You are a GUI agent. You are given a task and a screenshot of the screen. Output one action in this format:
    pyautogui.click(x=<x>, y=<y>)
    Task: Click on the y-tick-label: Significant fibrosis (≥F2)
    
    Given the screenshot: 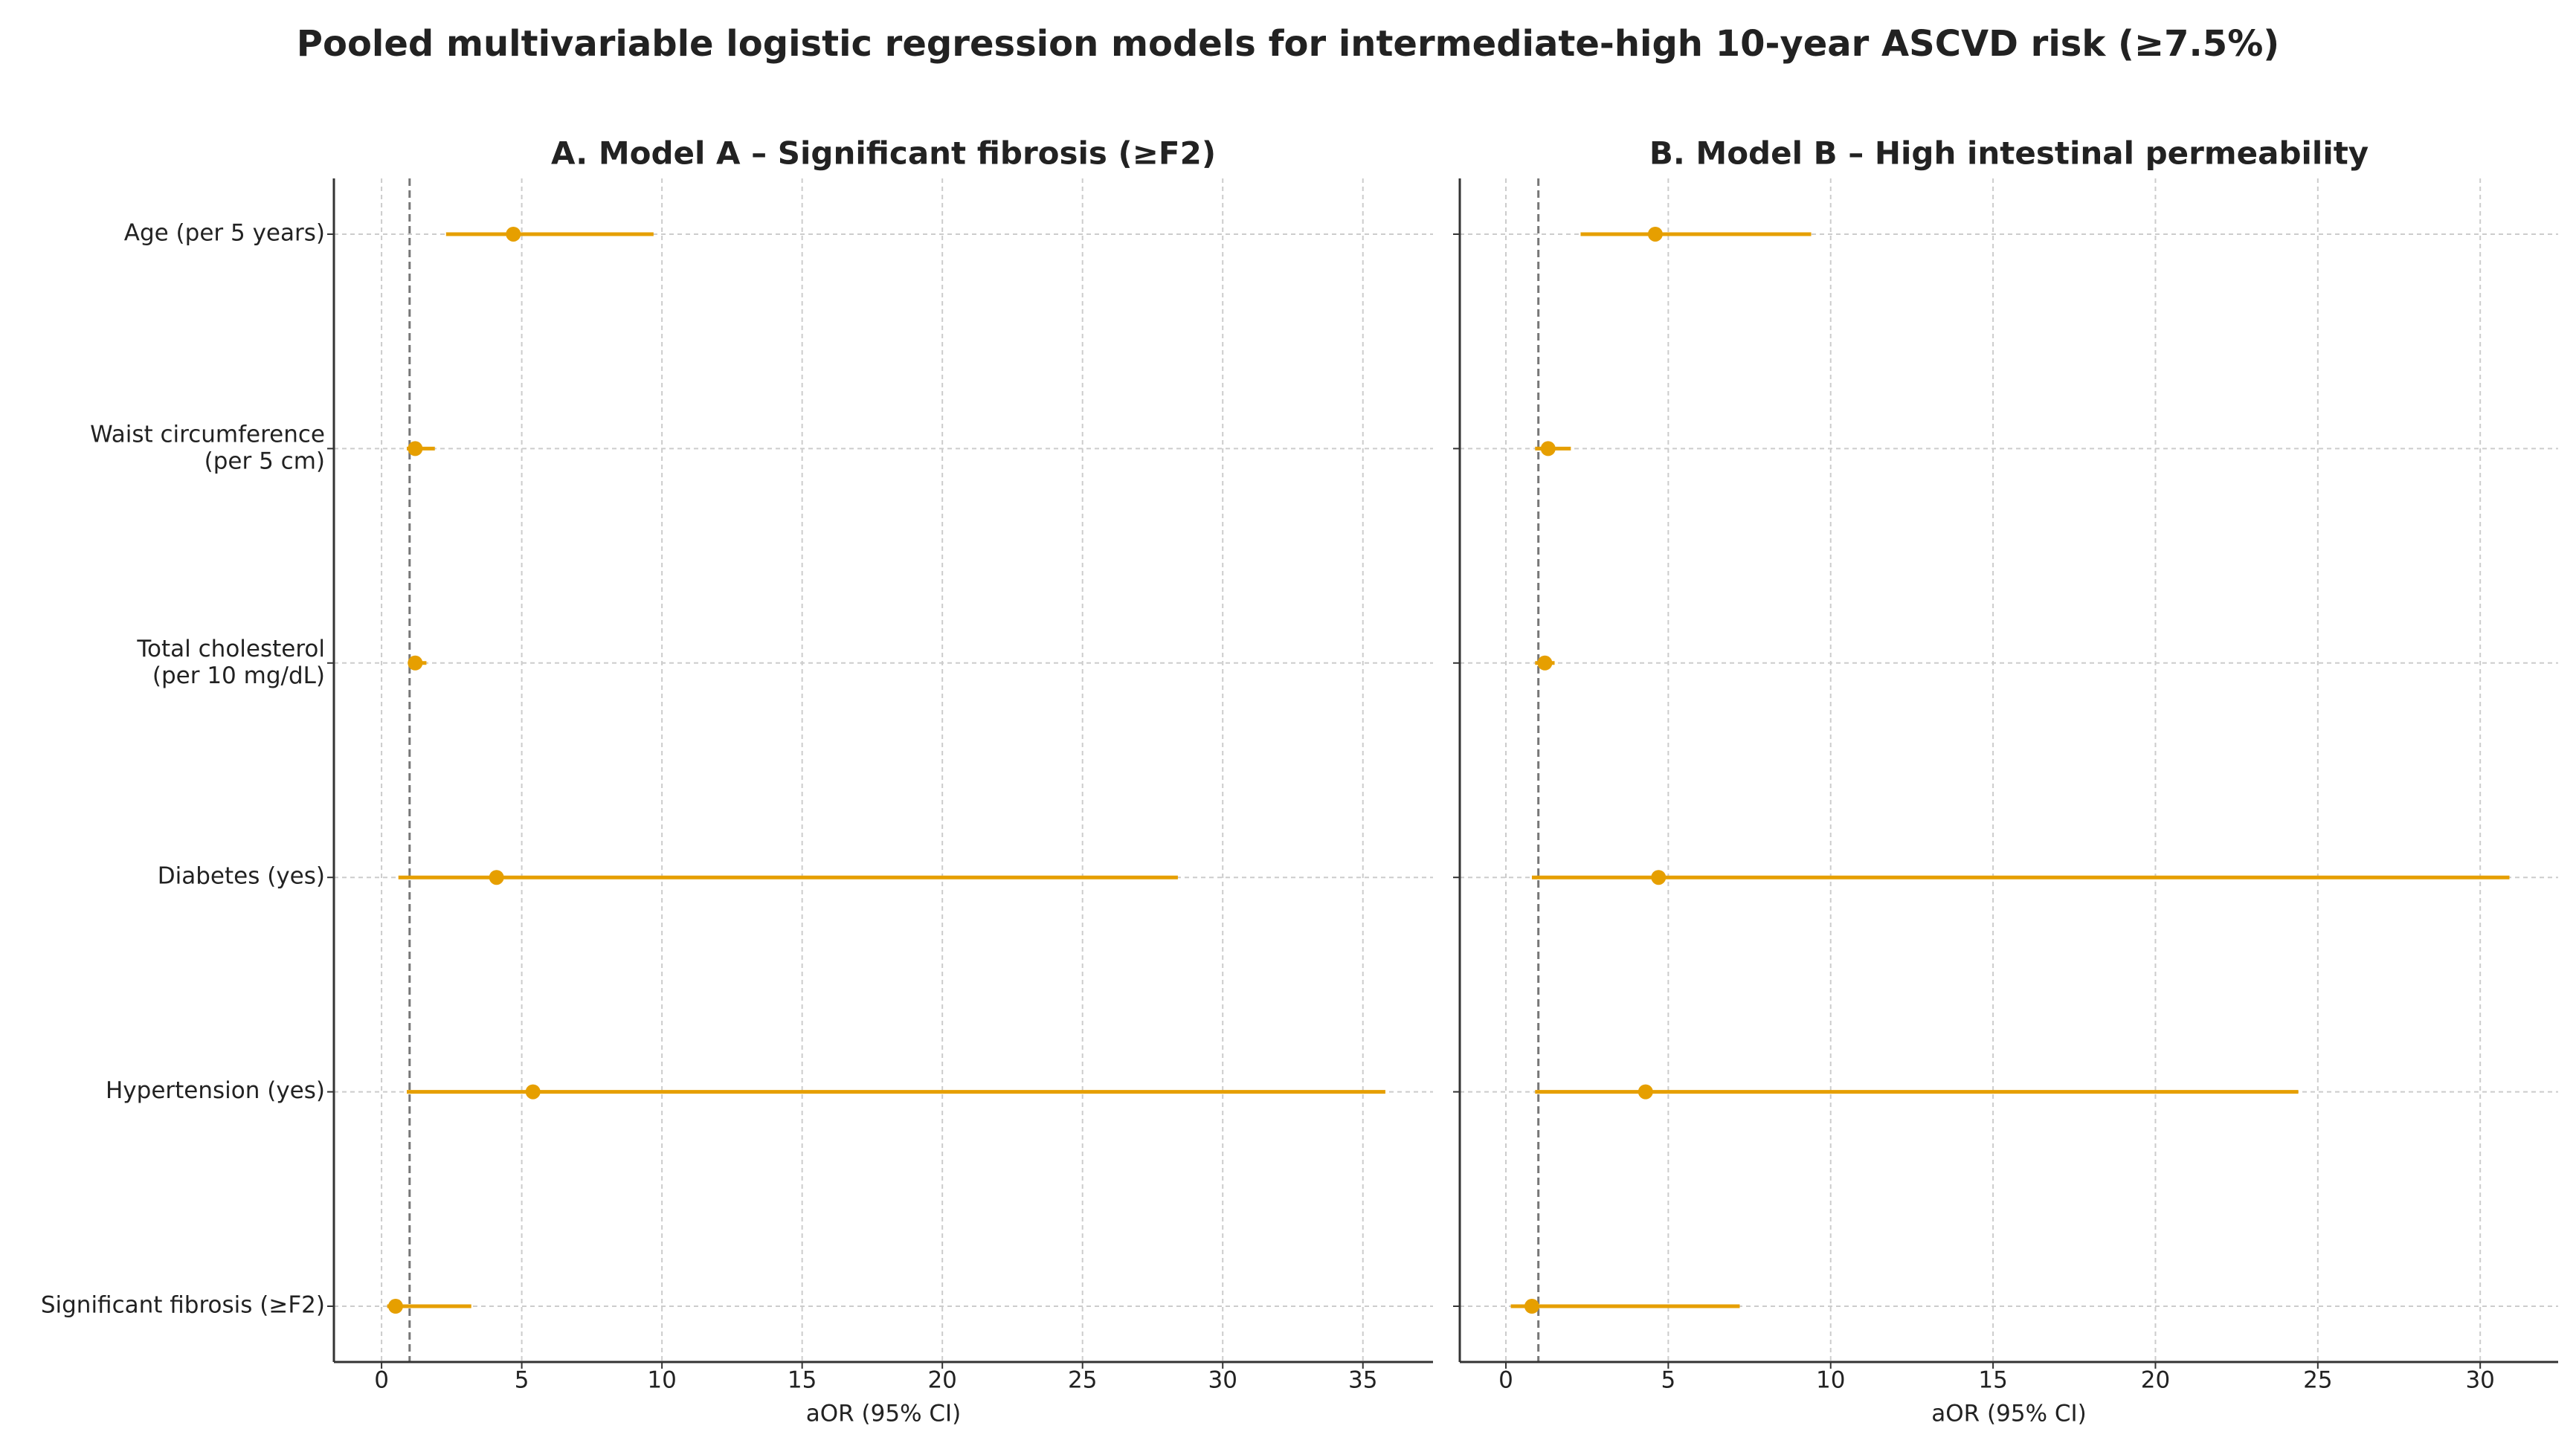 What is the action you would take?
    pyautogui.click(x=183, y=1306)
    